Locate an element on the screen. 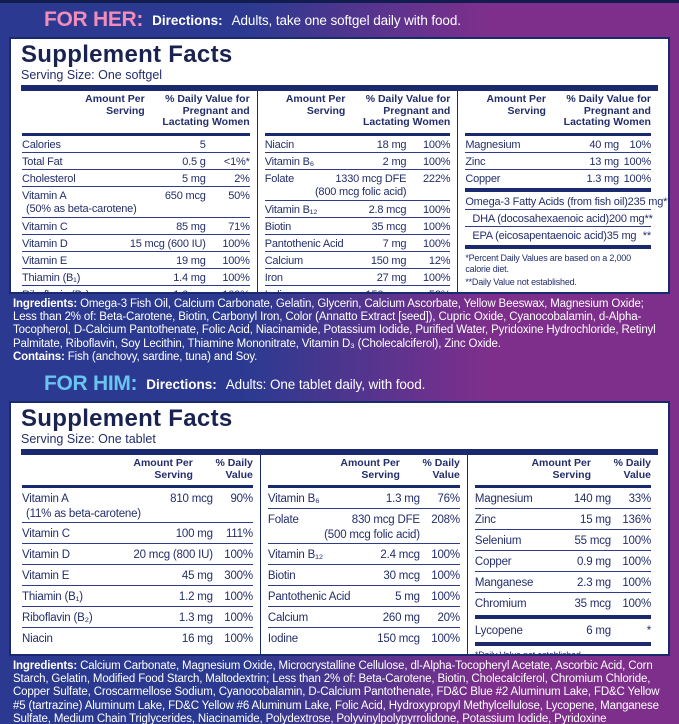 The width and height of the screenshot is (679, 724). him-divider-bar is located at coordinates (339, 452).